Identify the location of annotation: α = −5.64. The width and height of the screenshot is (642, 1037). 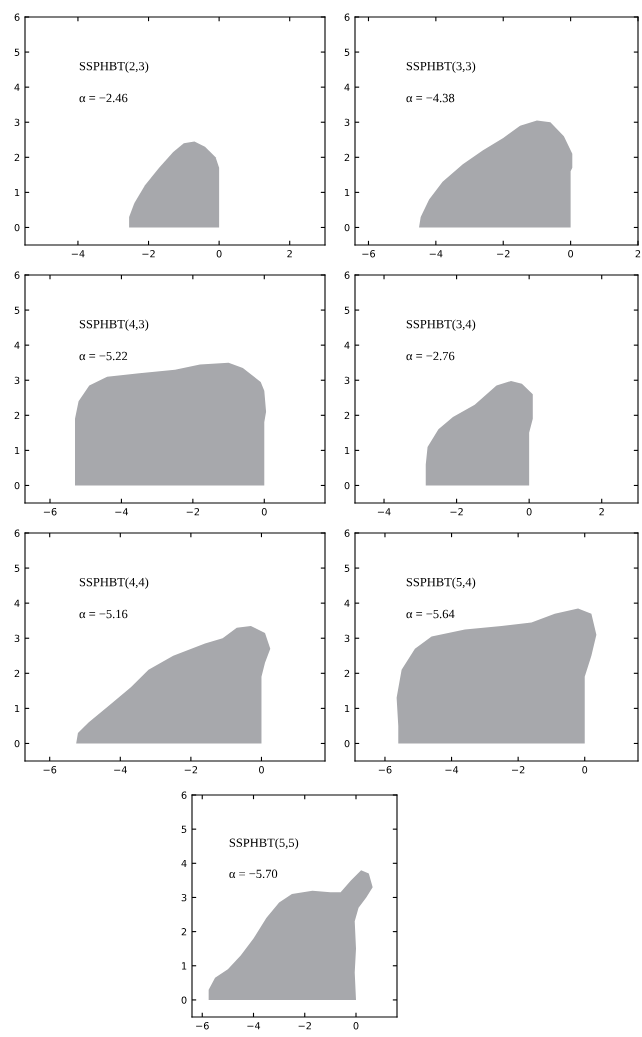
(430, 614).